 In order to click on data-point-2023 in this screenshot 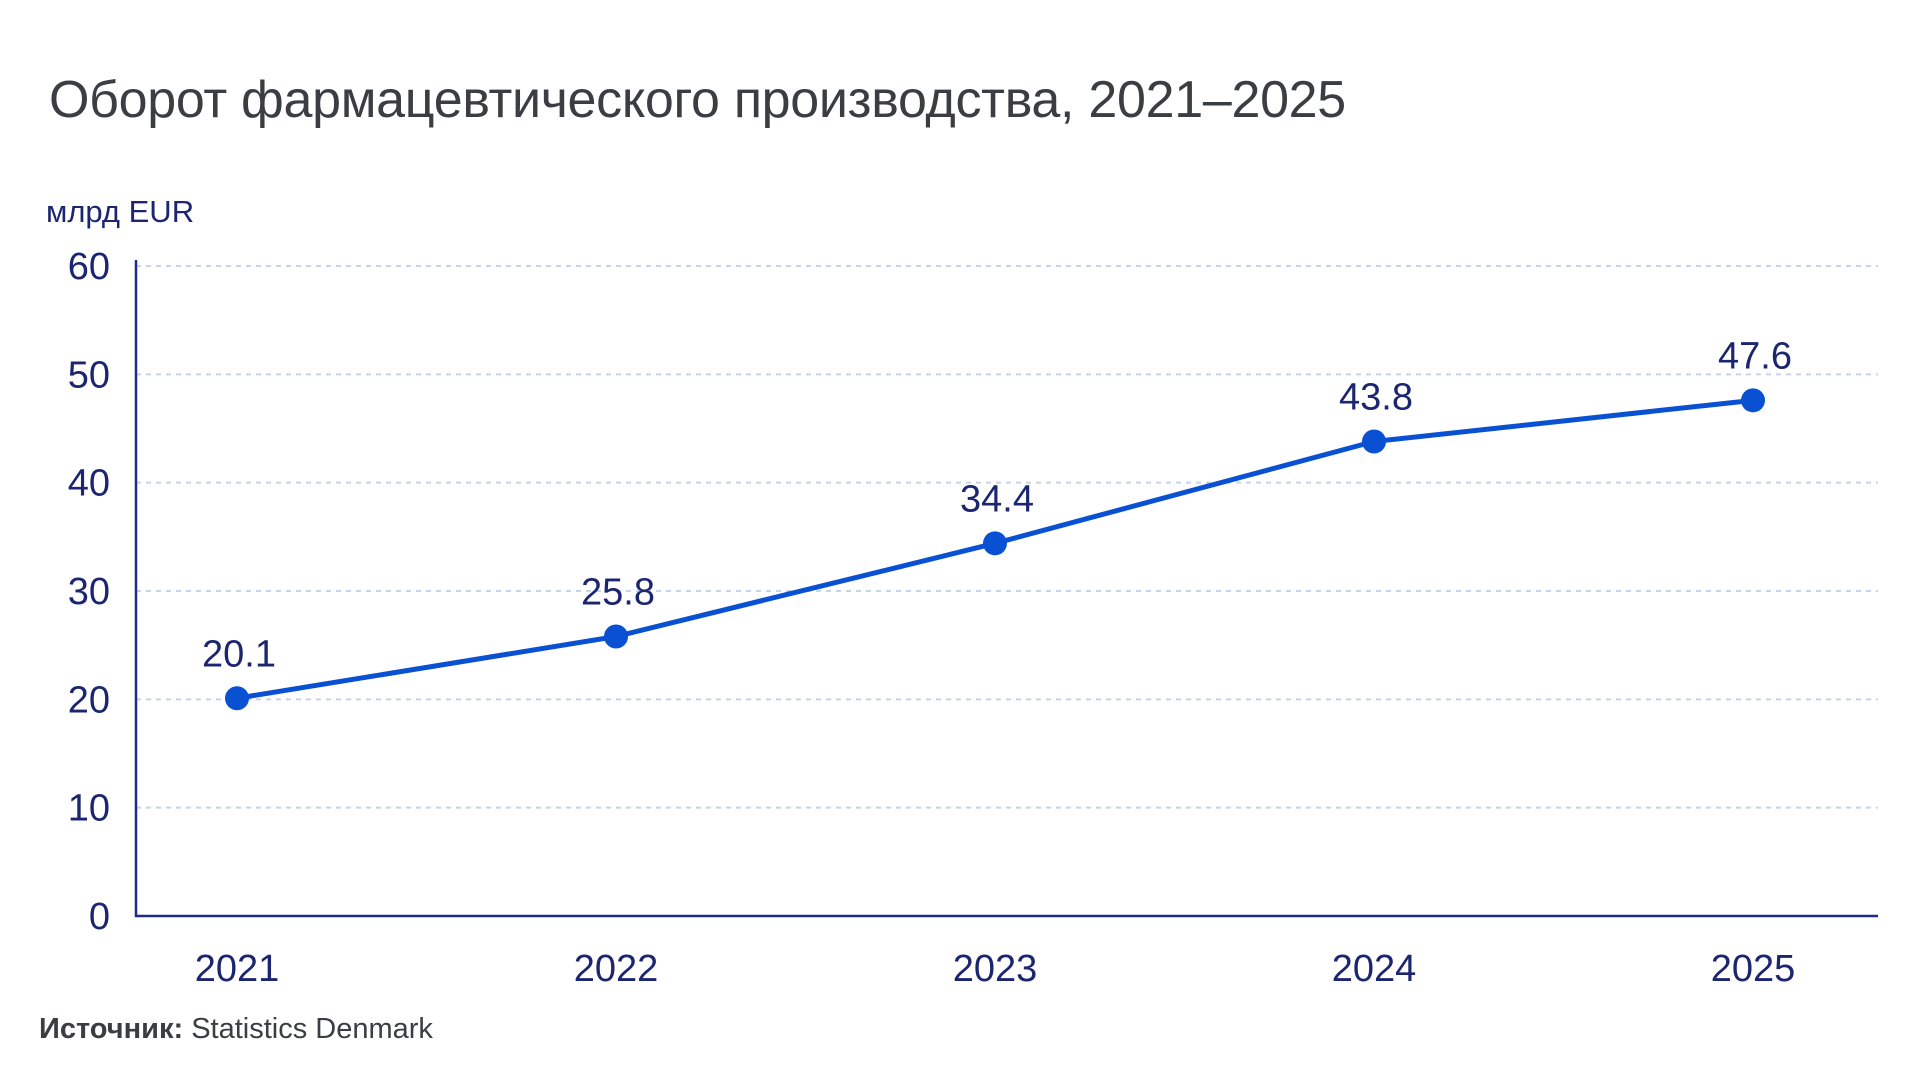, I will do `click(995, 543)`.